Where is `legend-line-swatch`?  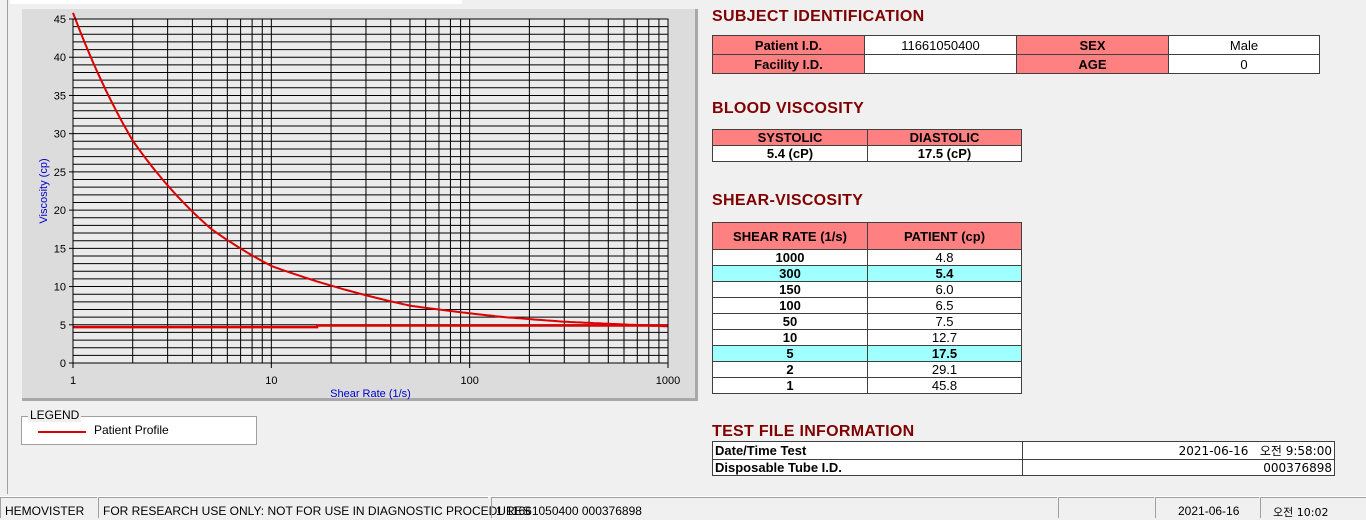 legend-line-swatch is located at coordinates (62, 432).